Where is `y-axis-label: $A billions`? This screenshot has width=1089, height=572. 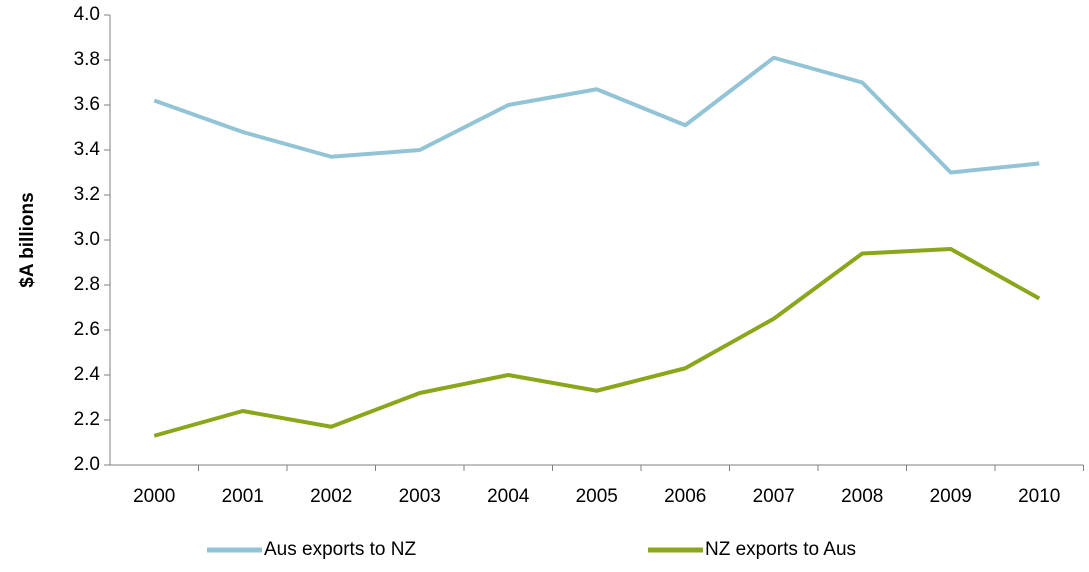 y-axis-label: $A billions is located at coordinates (27, 239).